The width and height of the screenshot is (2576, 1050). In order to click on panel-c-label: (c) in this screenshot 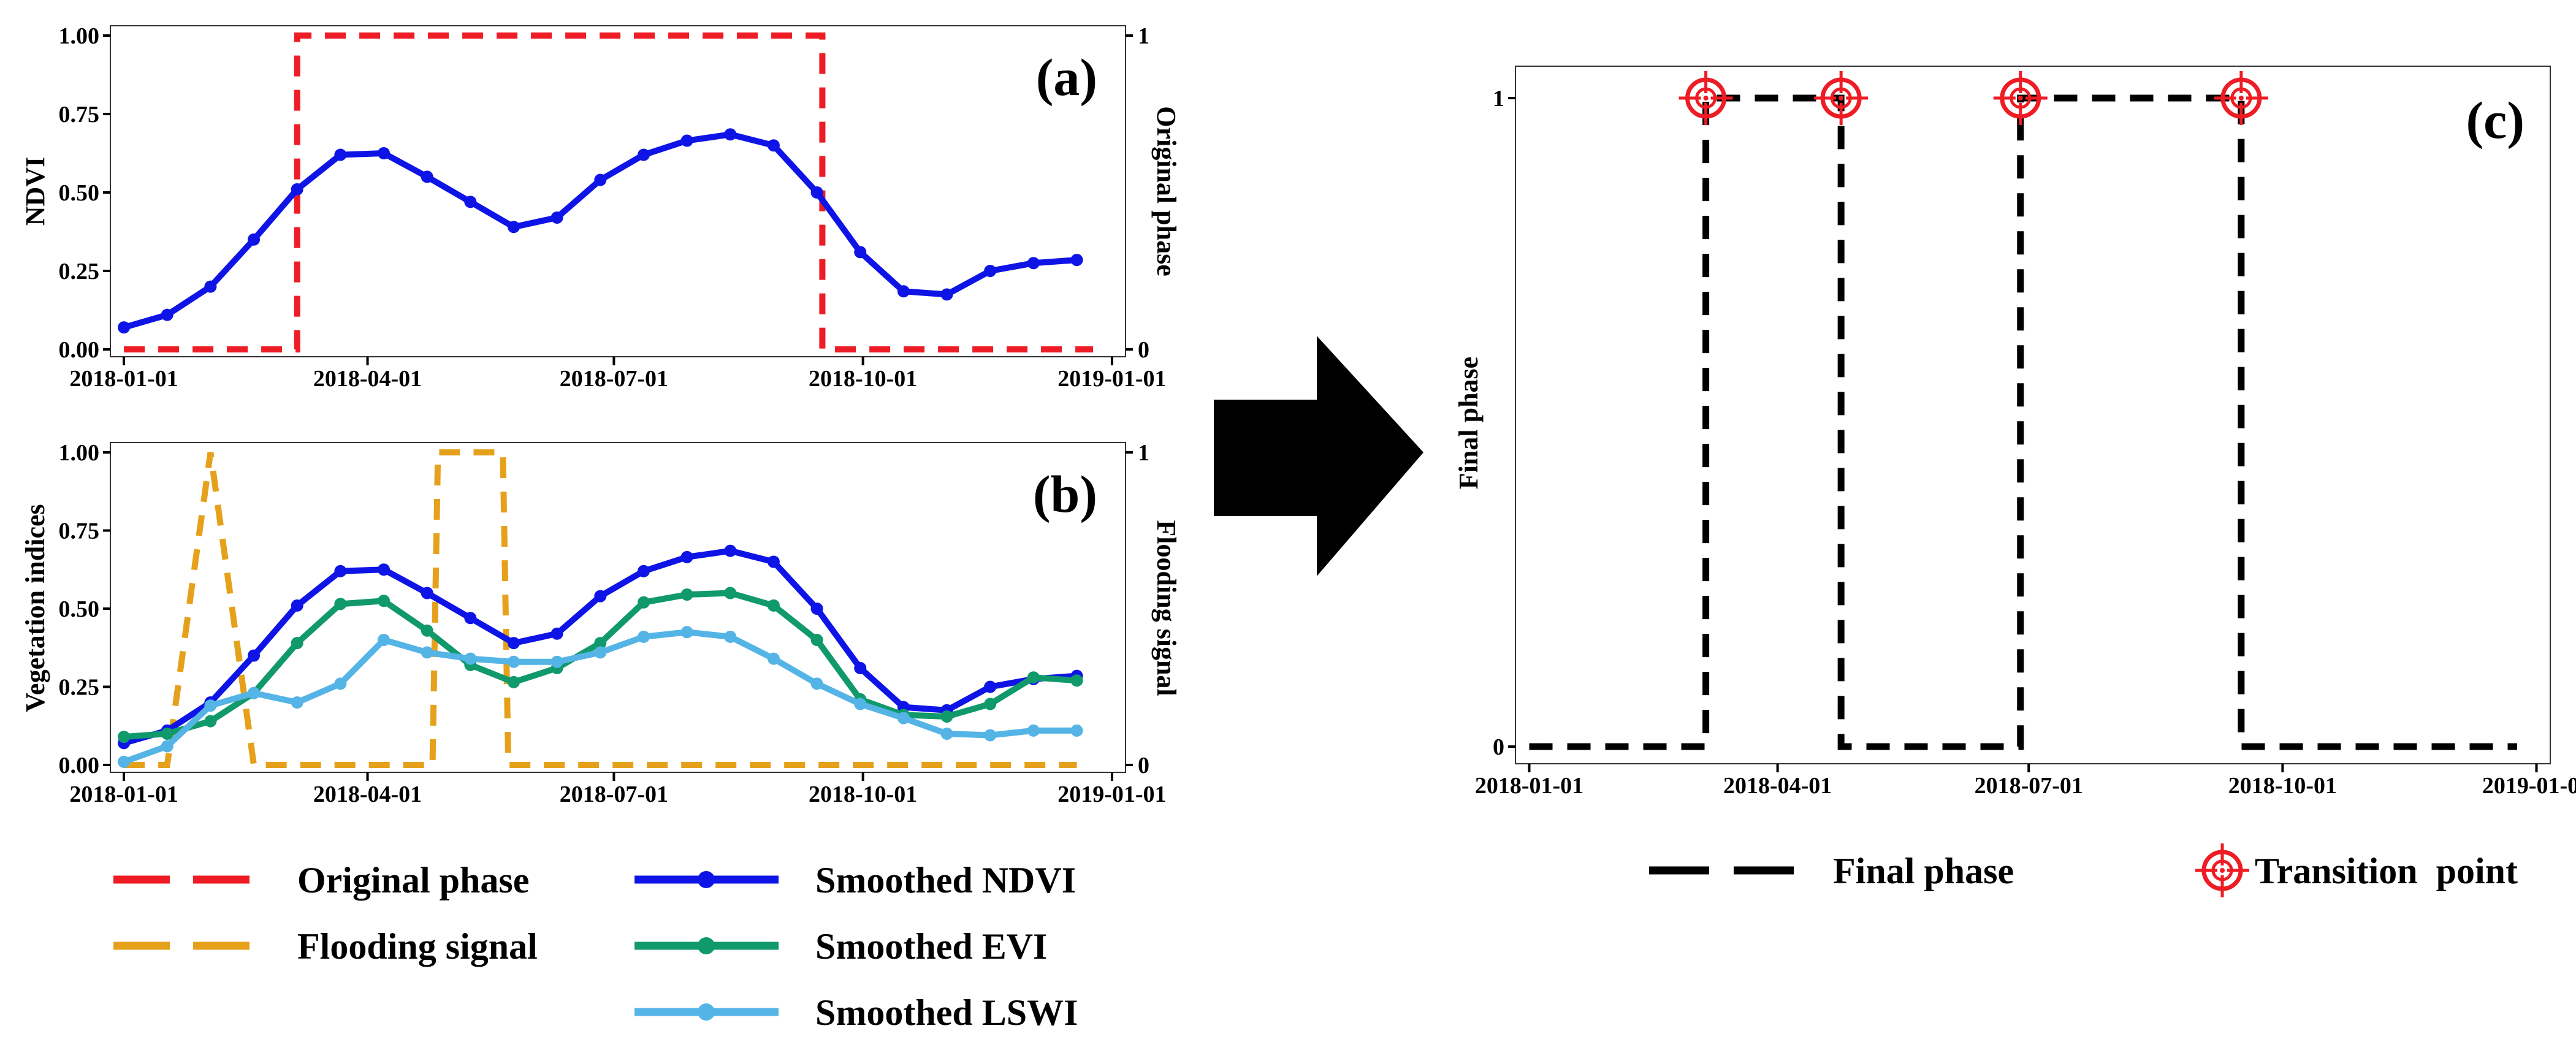, I will do `click(2495, 120)`.